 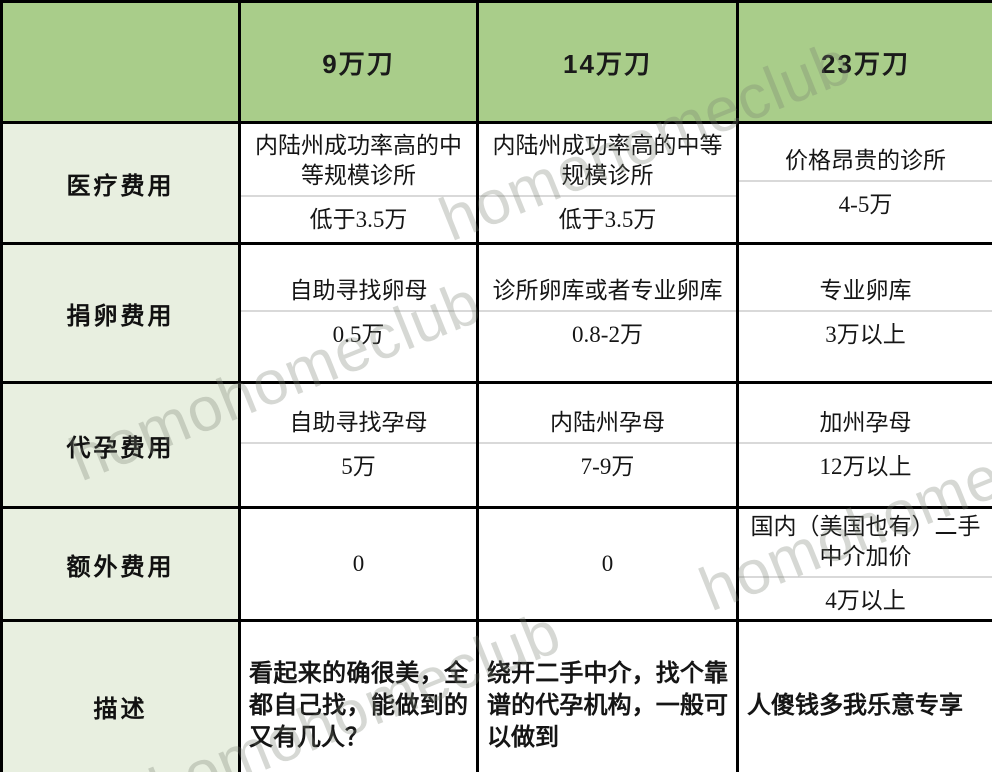 I want to click on cell-bottom-text: 0.8-2万, so click(x=607, y=334).